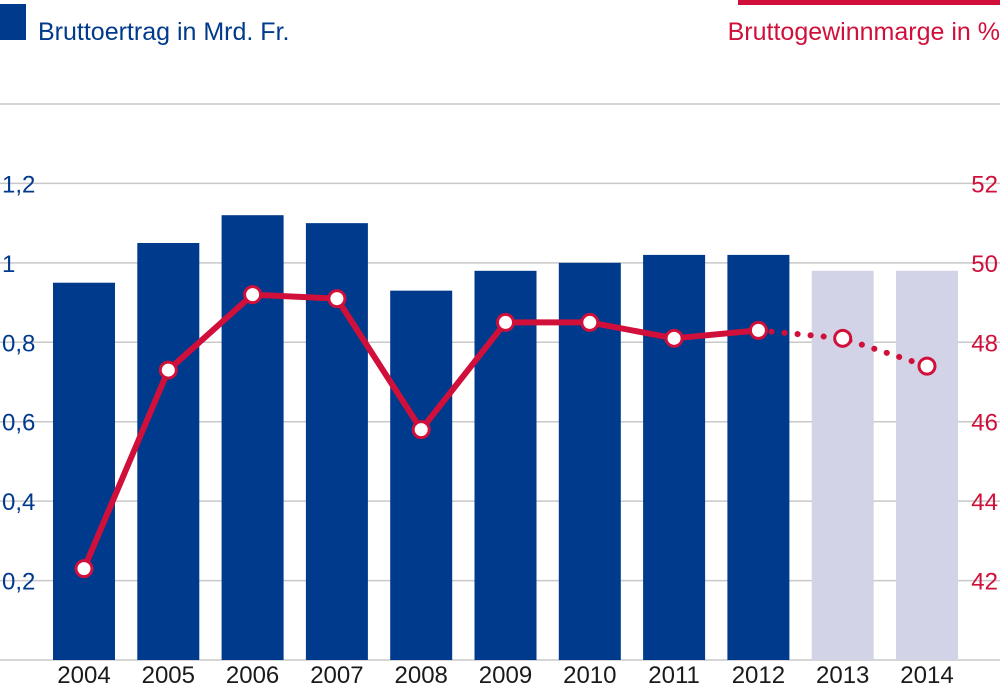 Image resolution: width=1000 pixels, height=687 pixels. I want to click on left-tick-label: 1,2, so click(18, 184).